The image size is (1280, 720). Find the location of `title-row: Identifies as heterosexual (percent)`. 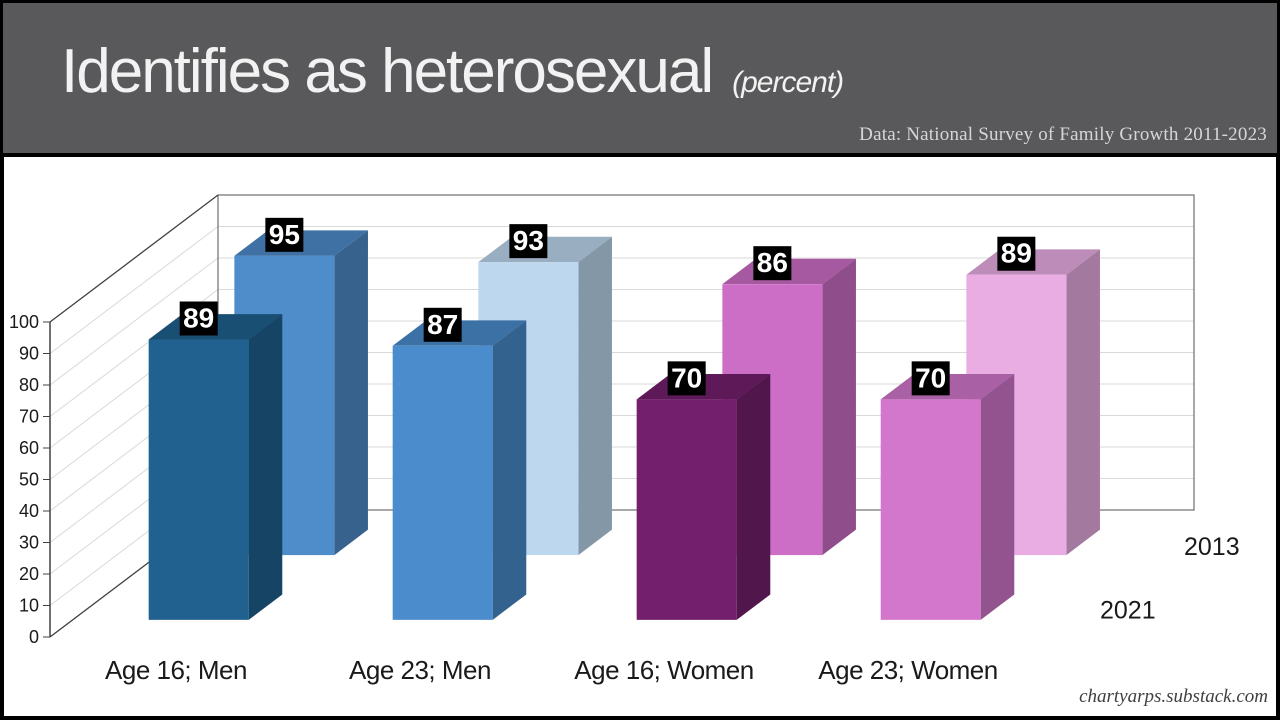

title-row: Identifies as heterosexual (percent) is located at coordinates (452, 71).